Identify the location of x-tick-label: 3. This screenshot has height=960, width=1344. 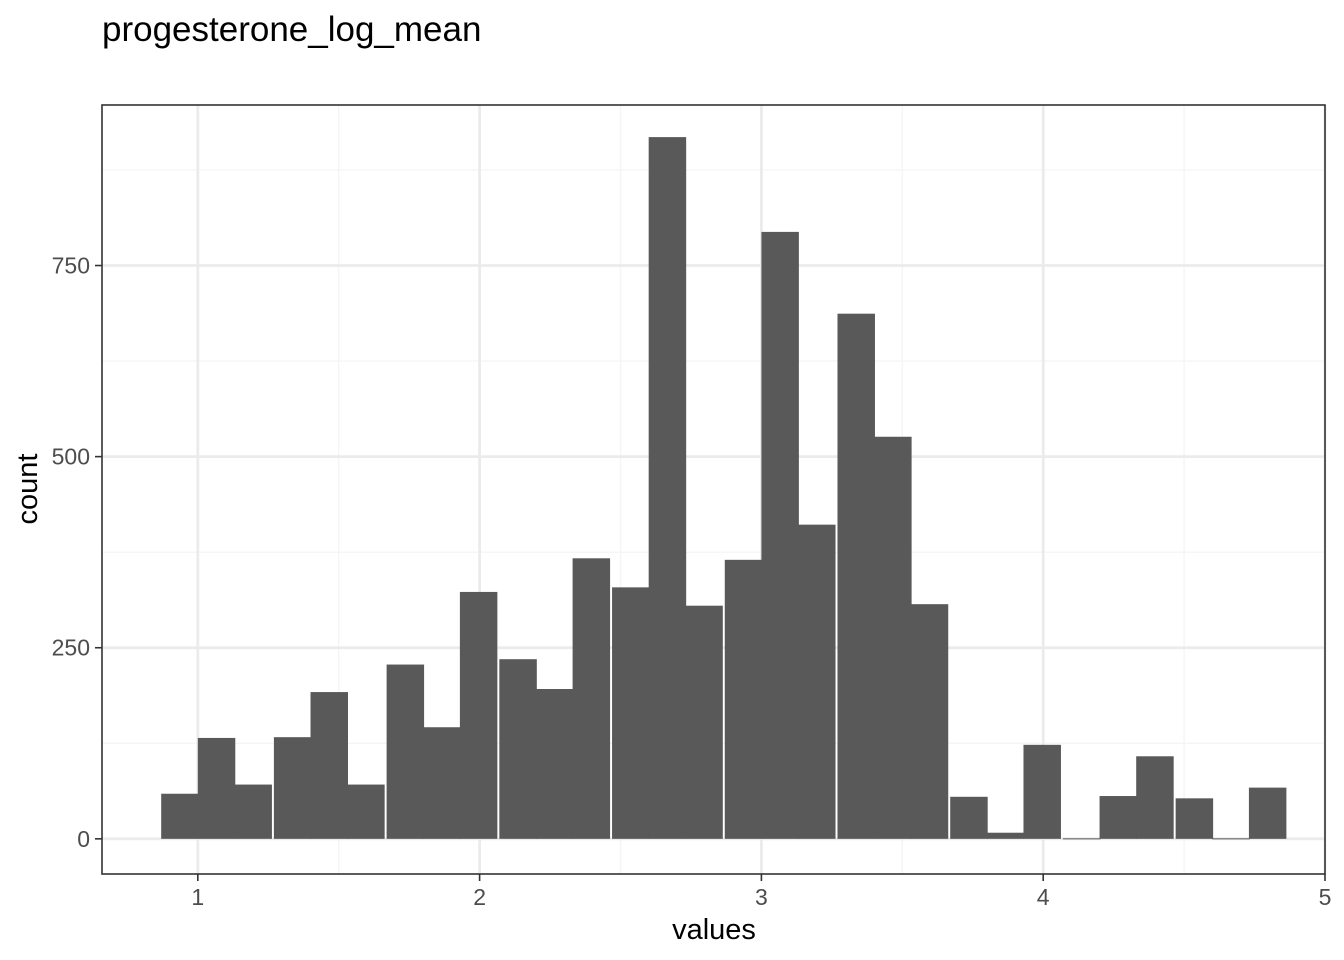
(761, 897).